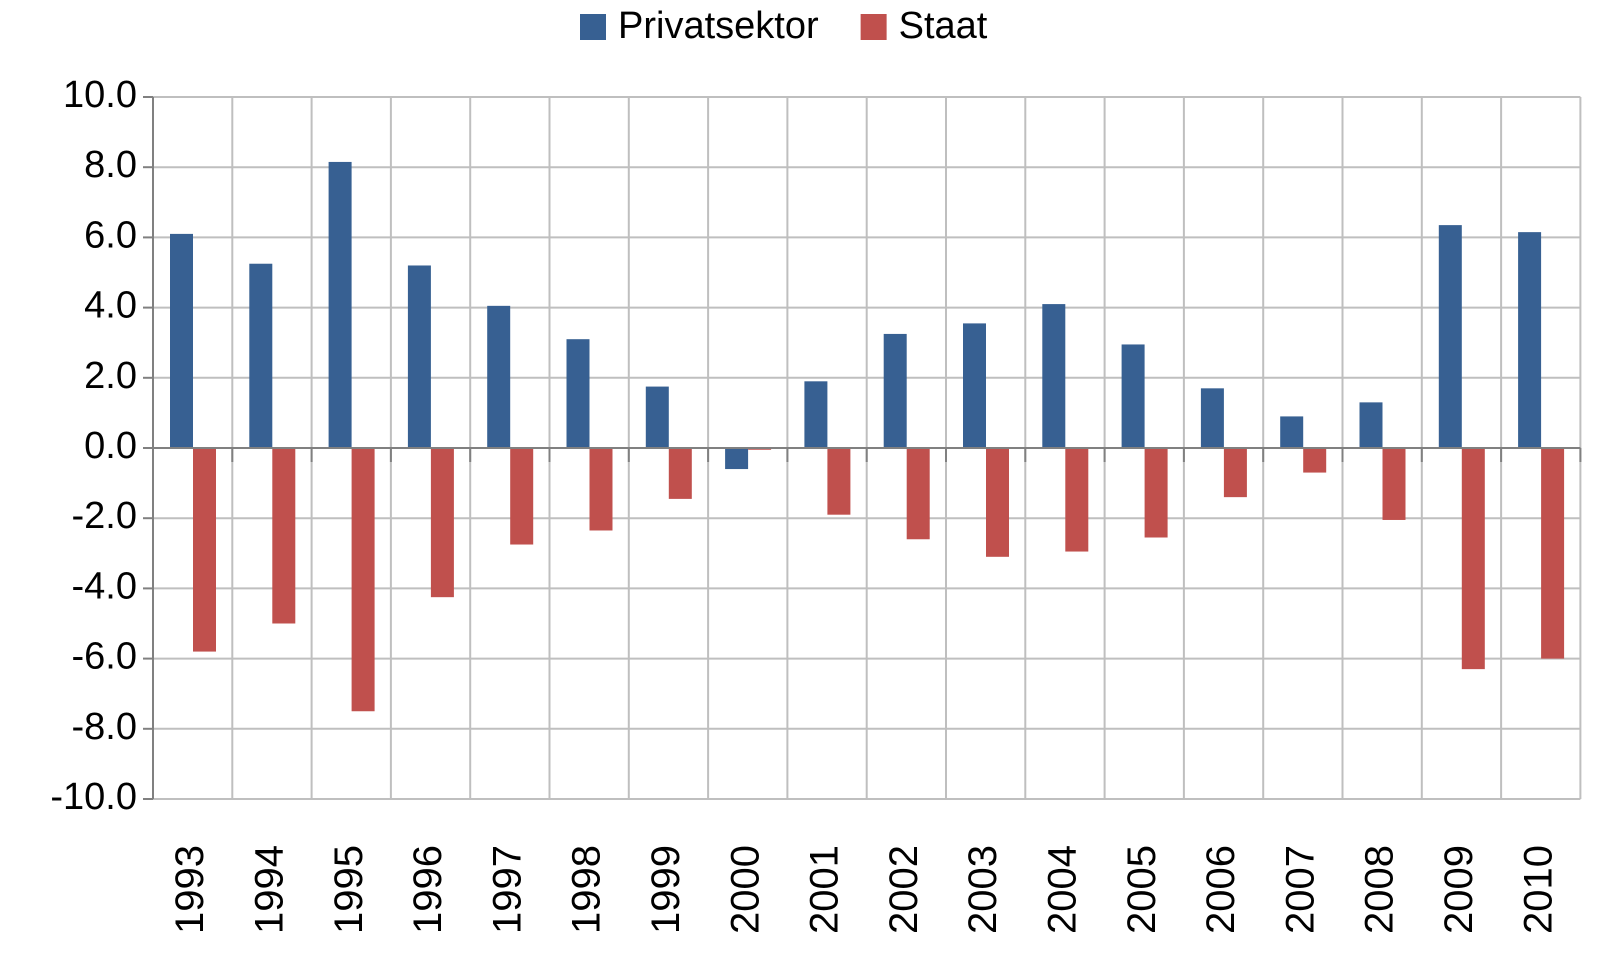 This screenshot has width=1612, height=968. What do you see at coordinates (110, 306) in the screenshot?
I see `y-tick-label: 4.0` at bounding box center [110, 306].